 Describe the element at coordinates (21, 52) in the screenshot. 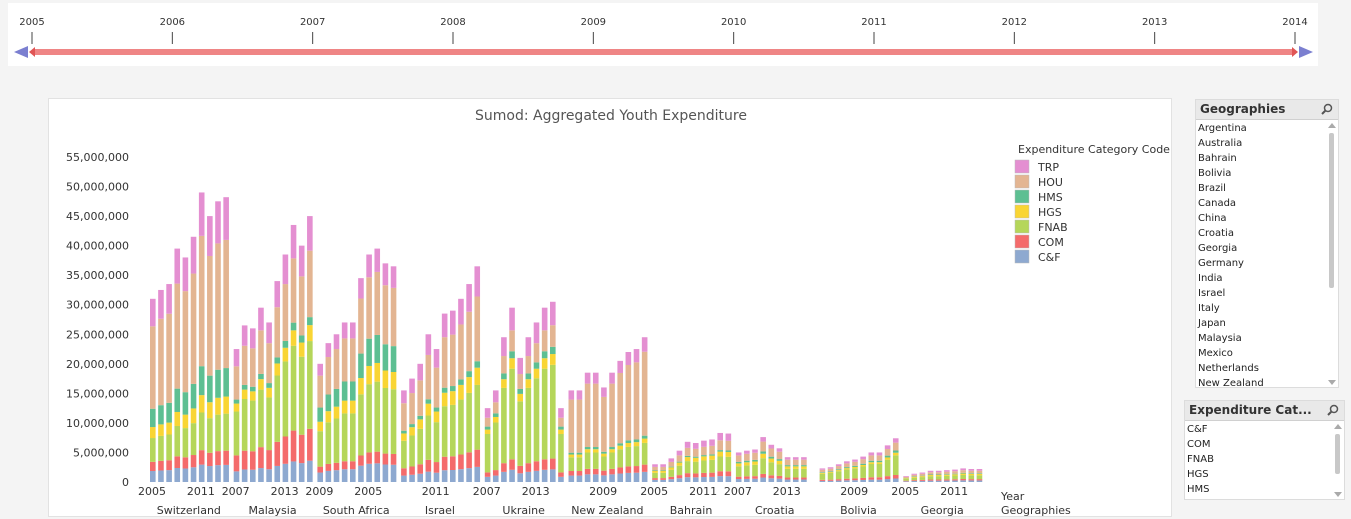

I see `timeline-left-arrow-icon` at that location.